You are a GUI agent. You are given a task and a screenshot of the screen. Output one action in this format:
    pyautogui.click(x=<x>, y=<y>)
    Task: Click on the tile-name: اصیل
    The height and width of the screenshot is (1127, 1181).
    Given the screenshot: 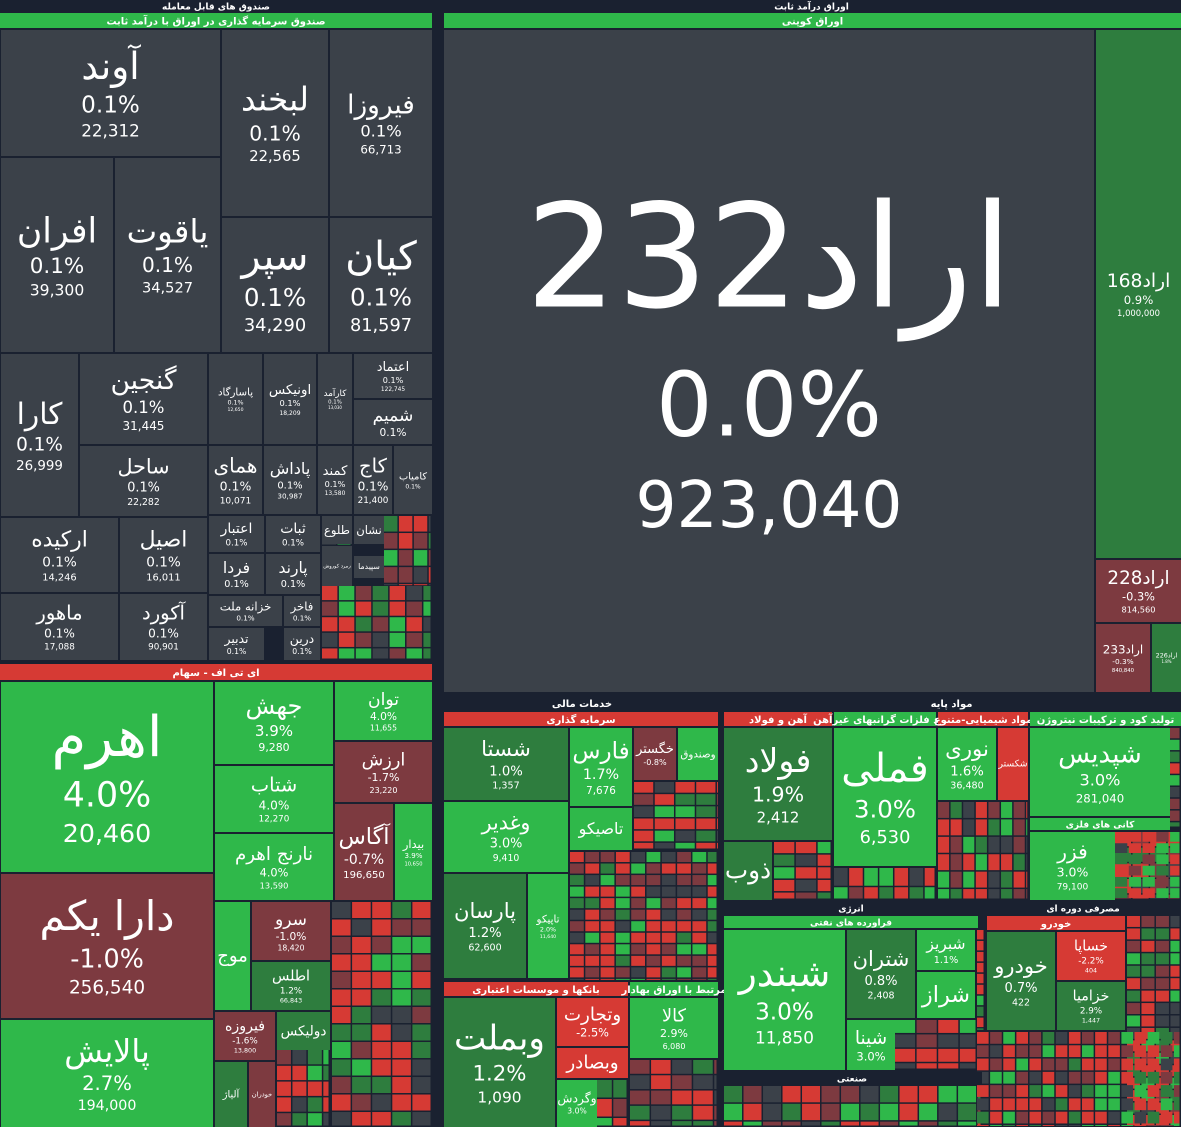 What is the action you would take?
    pyautogui.click(x=164, y=540)
    